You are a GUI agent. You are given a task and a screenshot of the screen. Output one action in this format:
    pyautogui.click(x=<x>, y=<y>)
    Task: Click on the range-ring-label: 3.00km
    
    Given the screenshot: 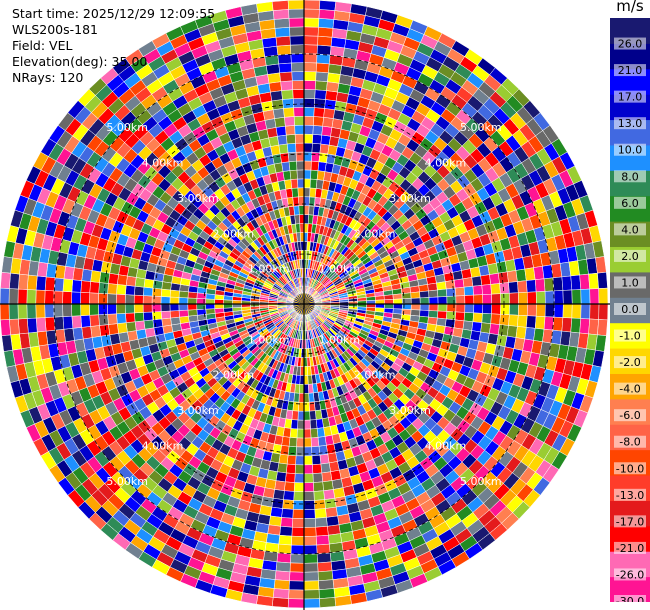 What is the action you would take?
    pyautogui.click(x=198, y=410)
    